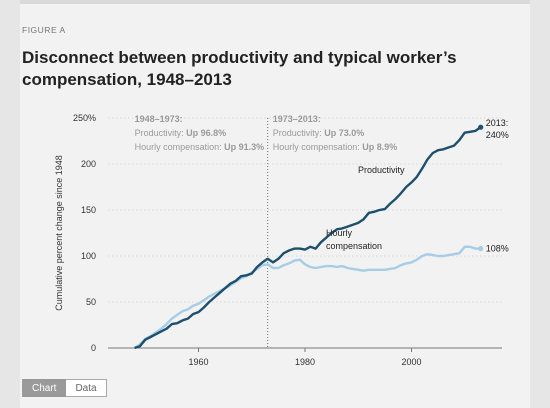  Describe the element at coordinates (335, 147) in the screenshot. I see `period-compensation: Hourly compensation: Up 8.9%` at that location.